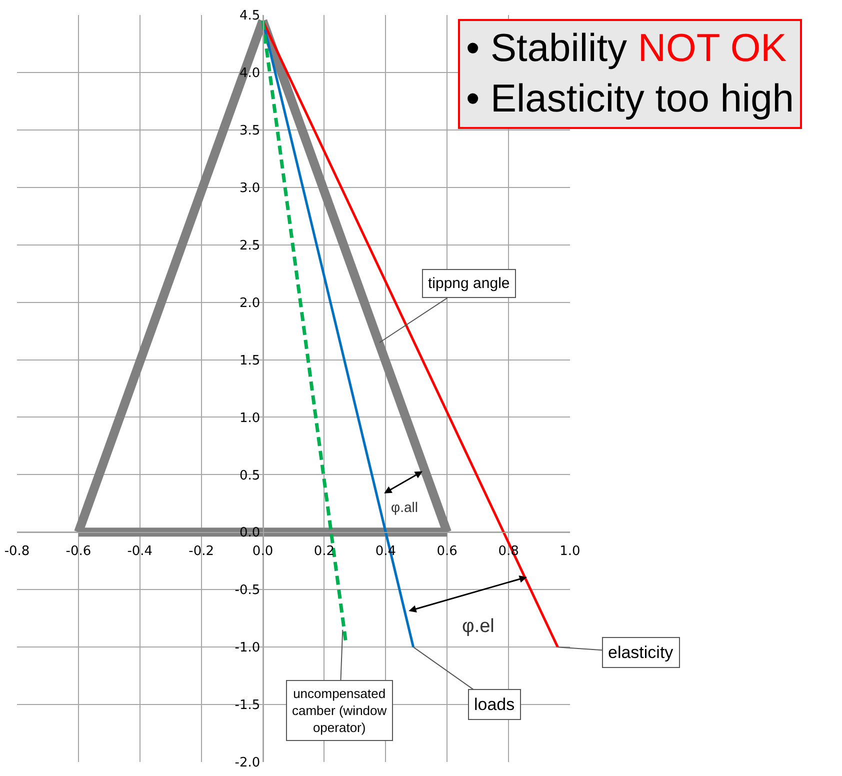  I want to click on annotation: φ.all, so click(404, 507).